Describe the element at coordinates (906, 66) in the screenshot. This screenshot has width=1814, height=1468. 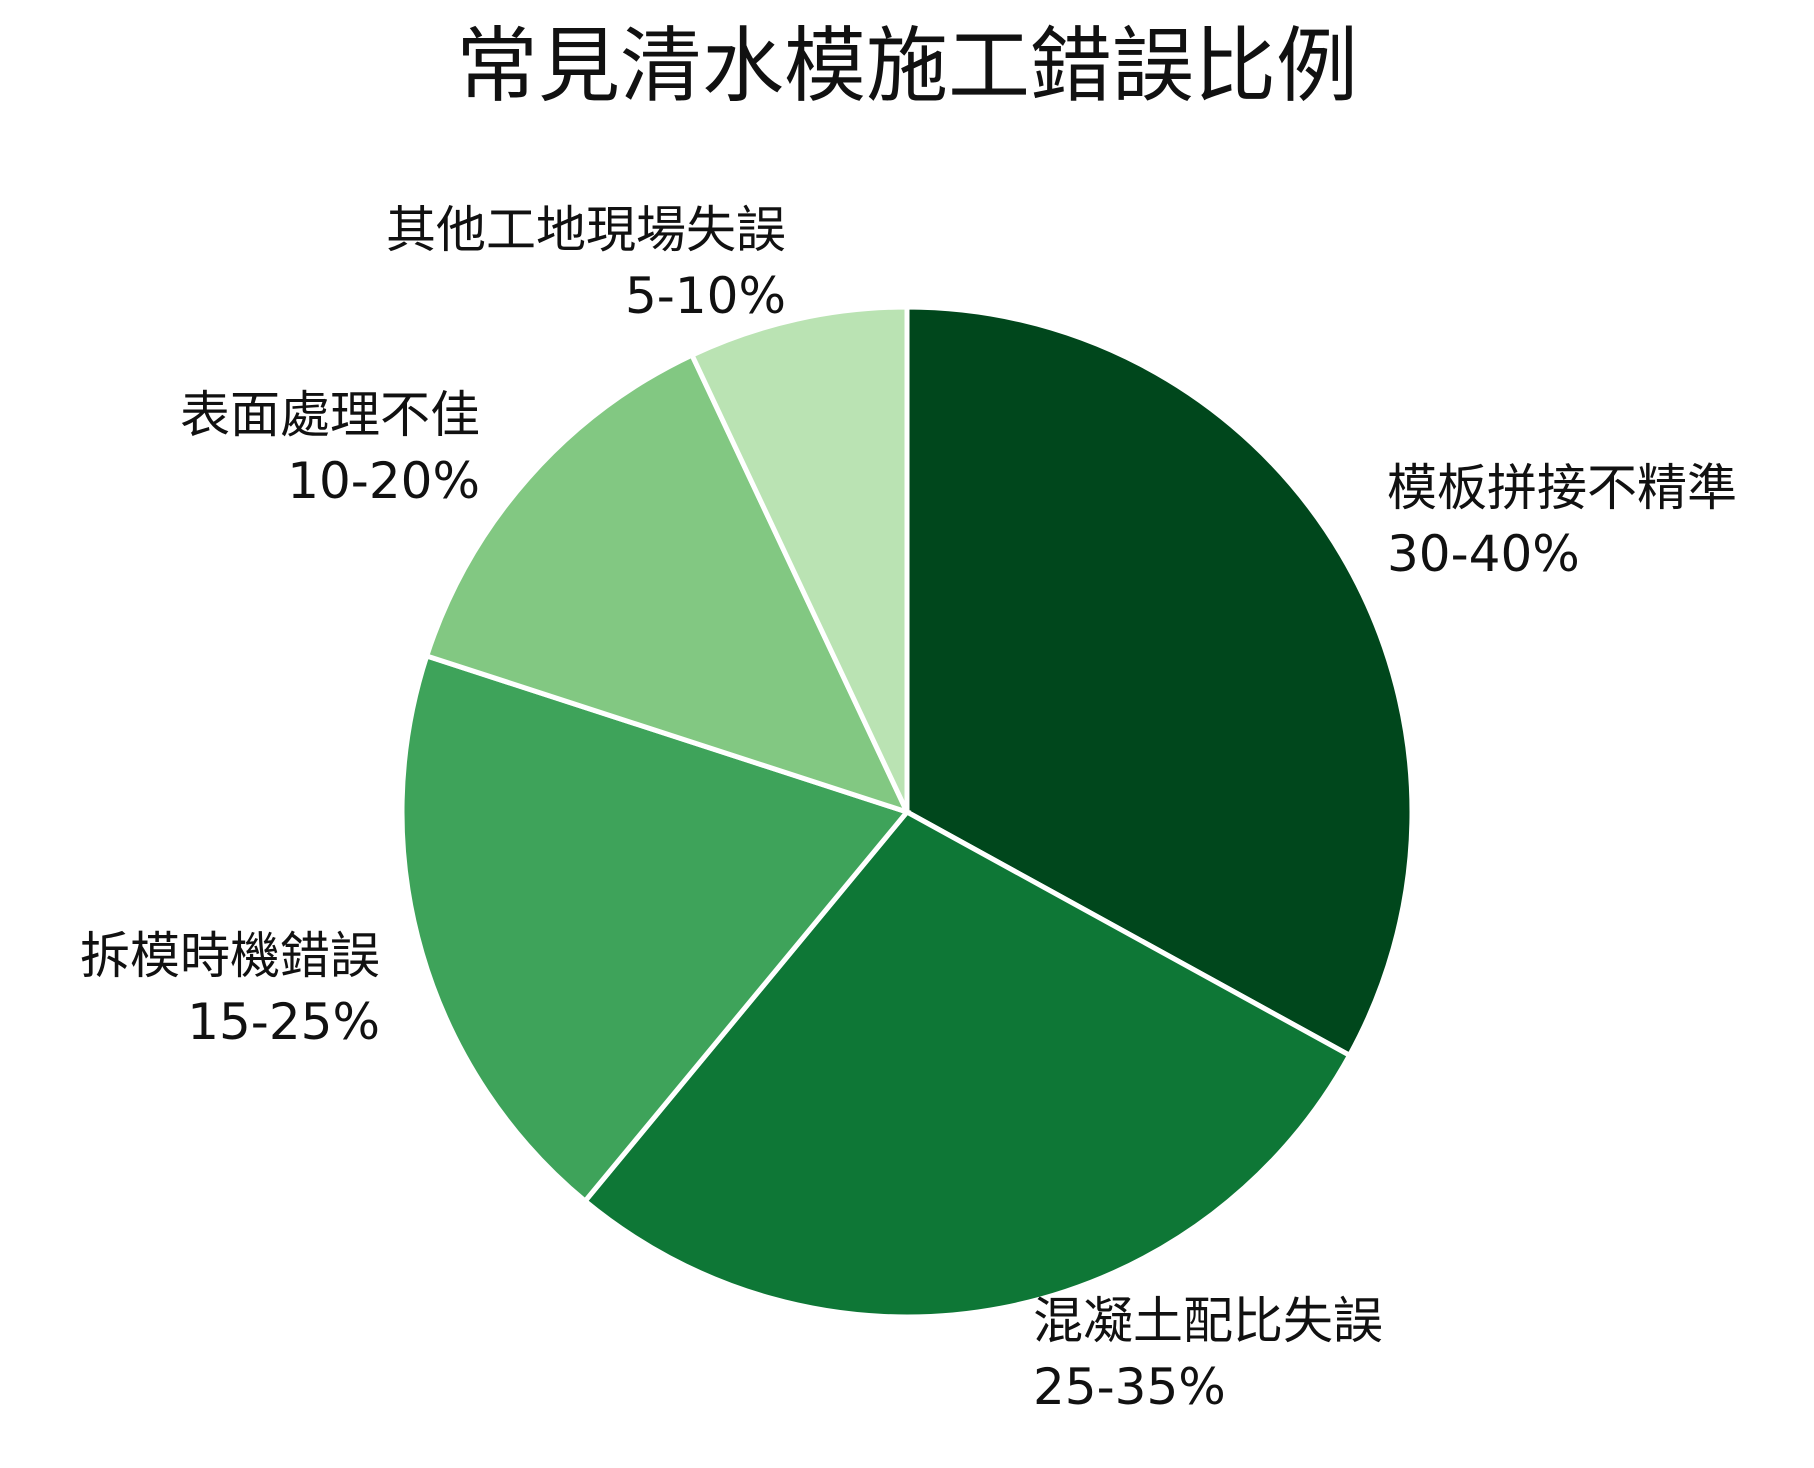
I see `chart-title: 常見清水模施工錯誤比例` at that location.